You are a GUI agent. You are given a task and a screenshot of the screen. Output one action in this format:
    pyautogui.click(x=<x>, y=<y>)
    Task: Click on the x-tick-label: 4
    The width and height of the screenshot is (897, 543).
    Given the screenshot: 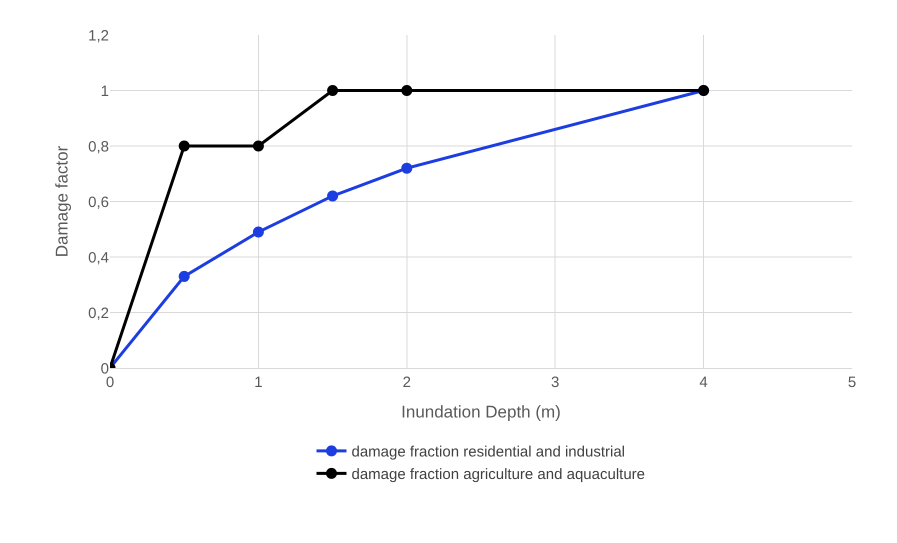 What is the action you would take?
    pyautogui.click(x=703, y=382)
    